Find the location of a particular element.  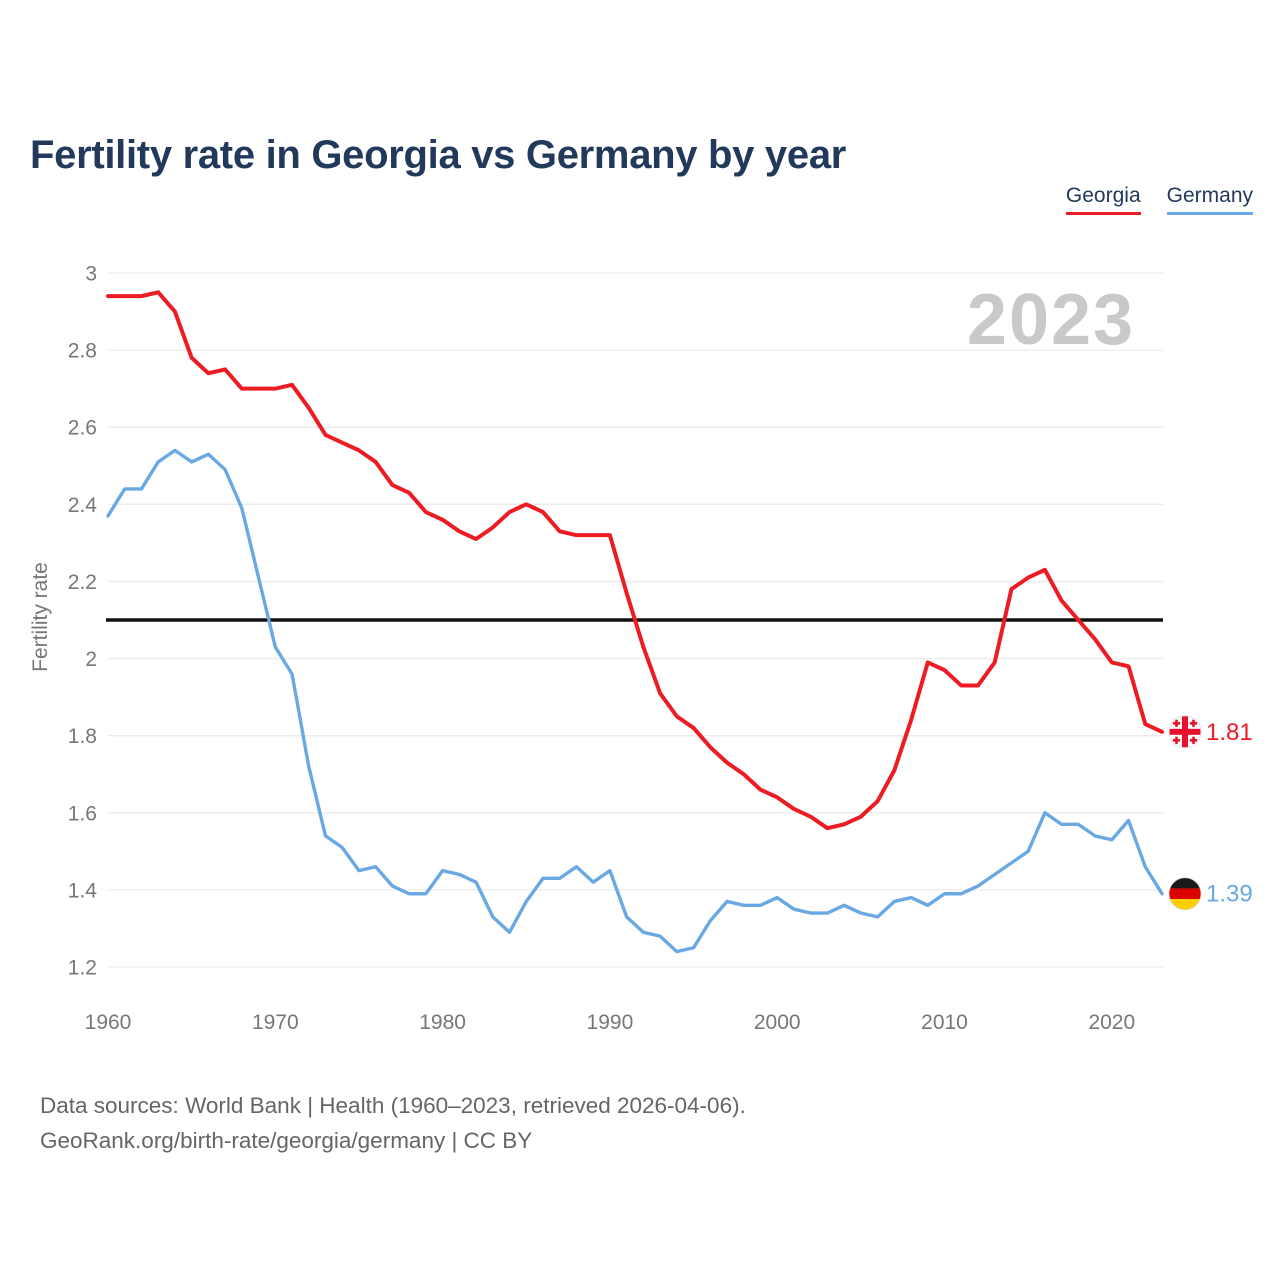

y-tick-label: 1.2 is located at coordinates (82, 968).